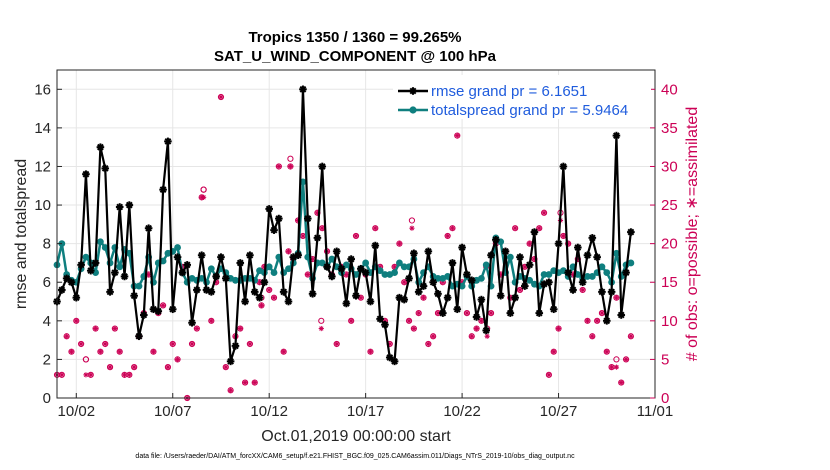 Image resolution: width=830 pixels, height=470 pixels. Describe the element at coordinates (366, 411) in the screenshot. I see `x-tick-label: 10/17` at that location.